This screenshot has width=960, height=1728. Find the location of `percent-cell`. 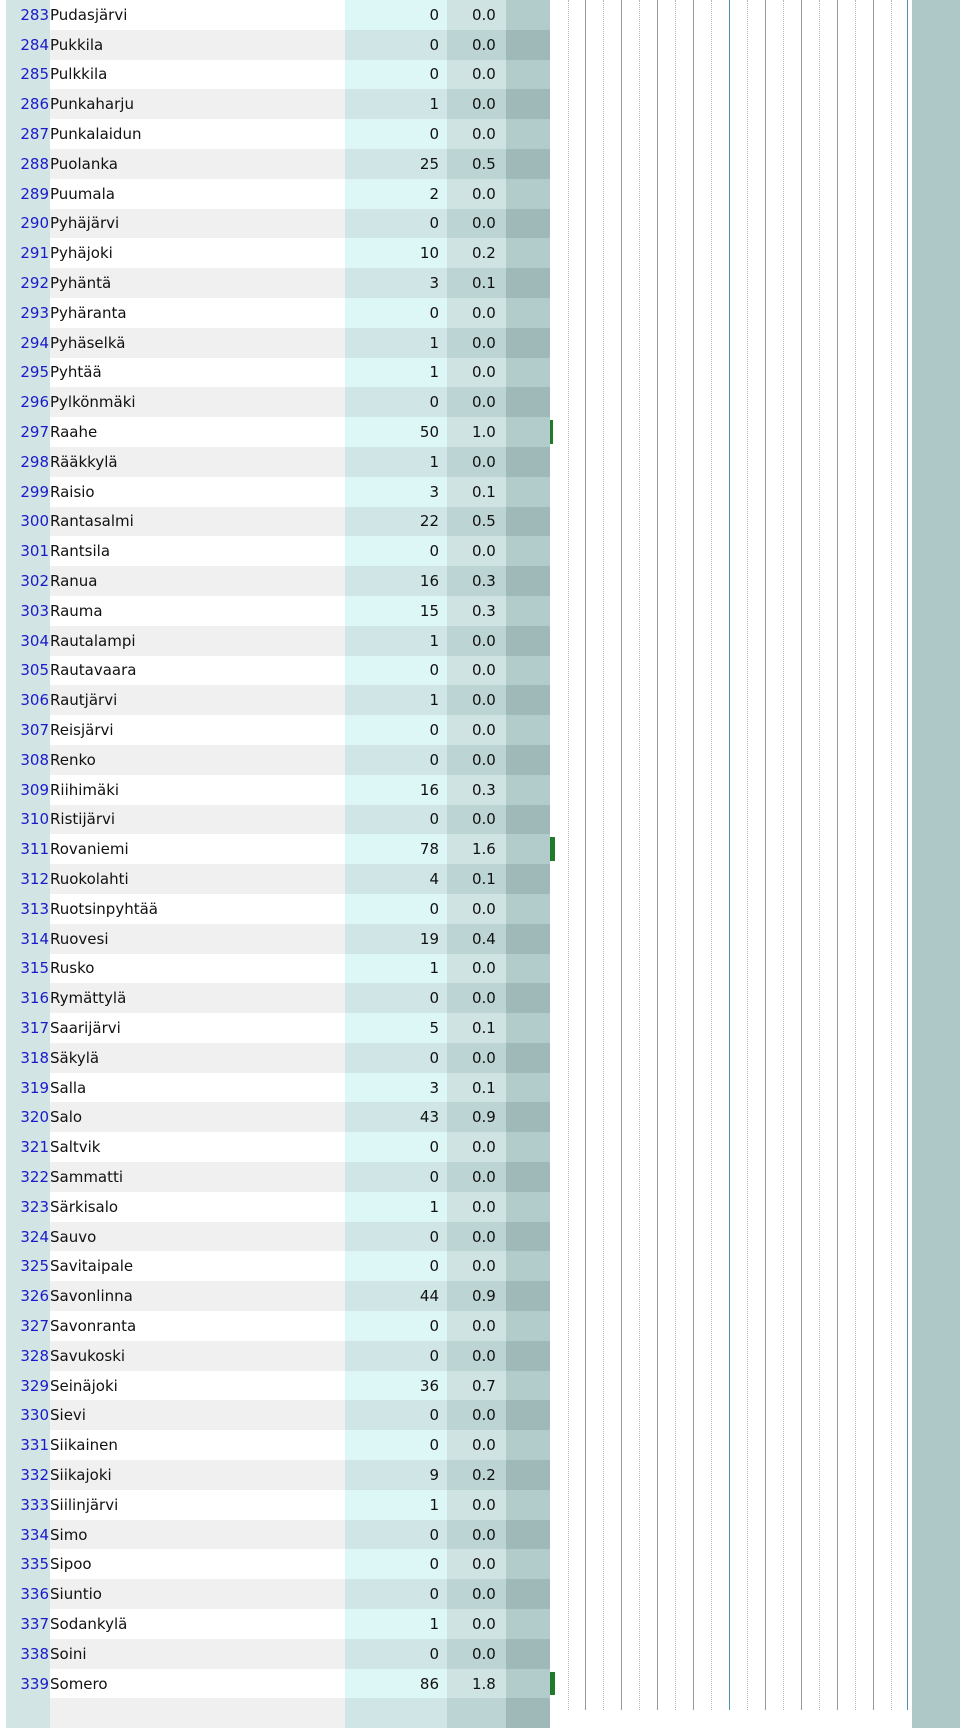

percent-cell is located at coordinates (476, 1713).